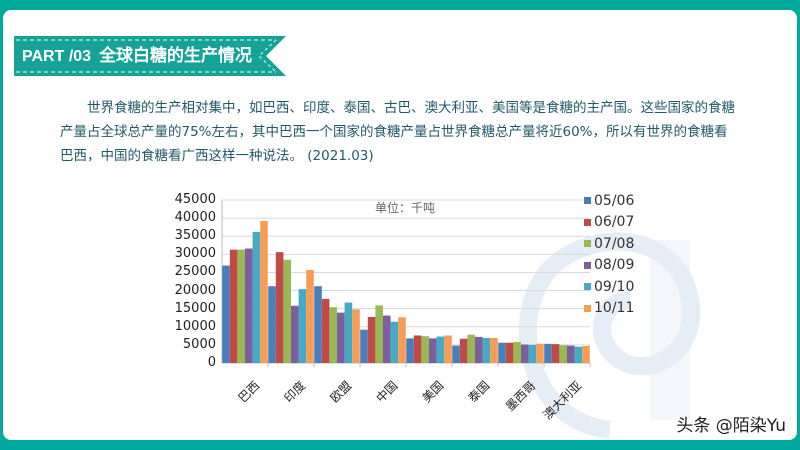  I want to click on legend-label: 07/08, so click(614, 243).